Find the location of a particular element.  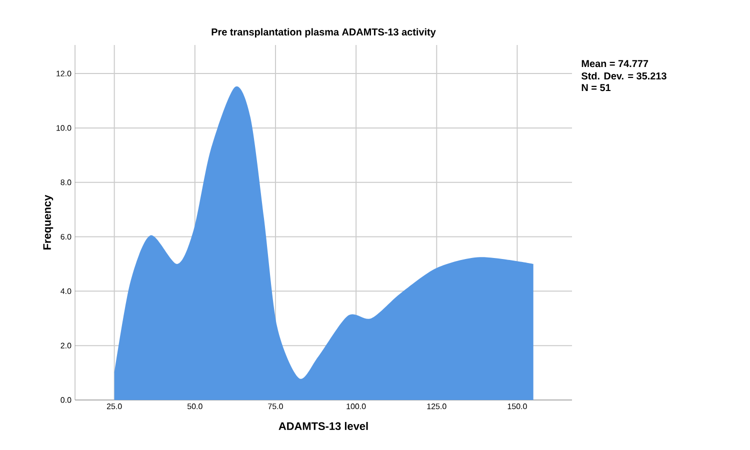

chart-title: Pre transplantation plasma ADAMTS-13 activity is located at coordinates (324, 33).